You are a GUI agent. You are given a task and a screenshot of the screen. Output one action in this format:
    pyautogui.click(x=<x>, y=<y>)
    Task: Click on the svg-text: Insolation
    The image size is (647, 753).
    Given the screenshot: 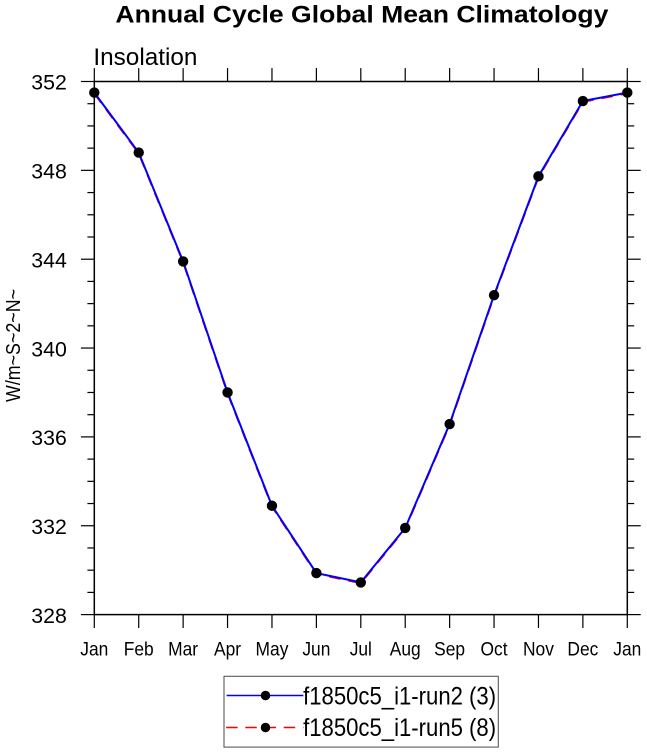 What is the action you would take?
    pyautogui.click(x=145, y=57)
    